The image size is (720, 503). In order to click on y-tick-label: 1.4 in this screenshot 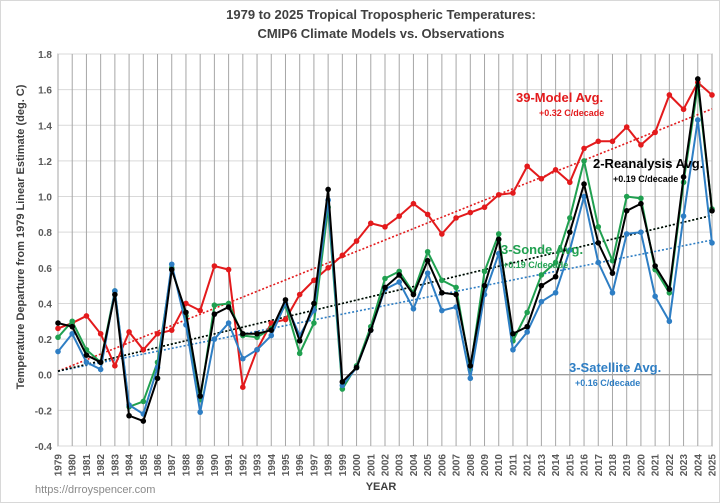, I will do `click(45, 126)`.